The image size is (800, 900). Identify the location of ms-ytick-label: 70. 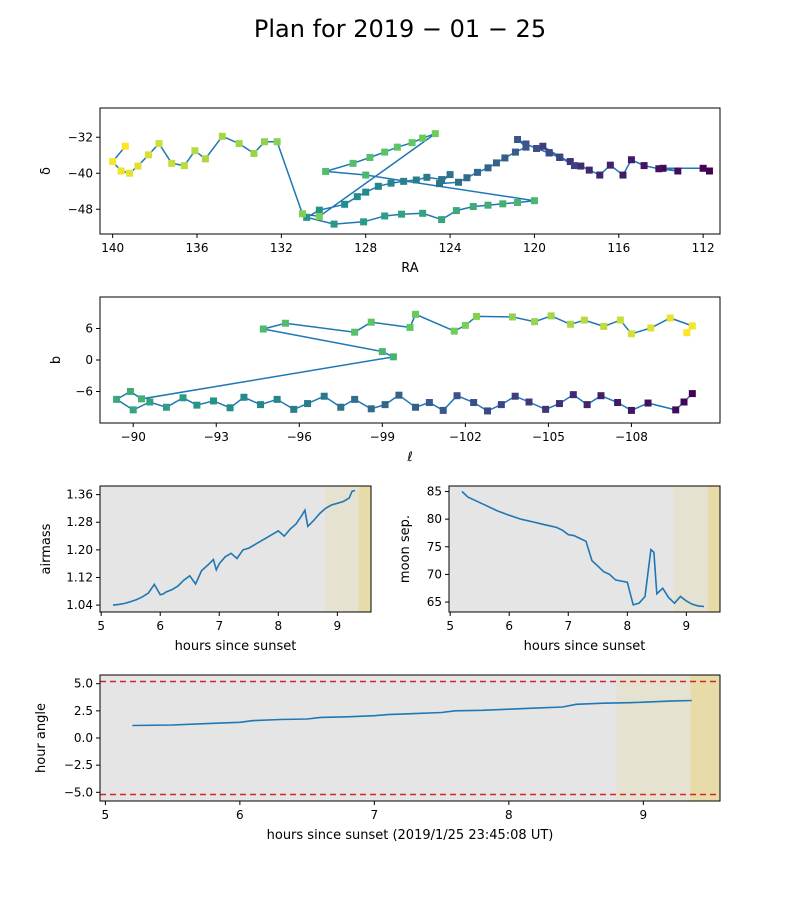
(434, 574).